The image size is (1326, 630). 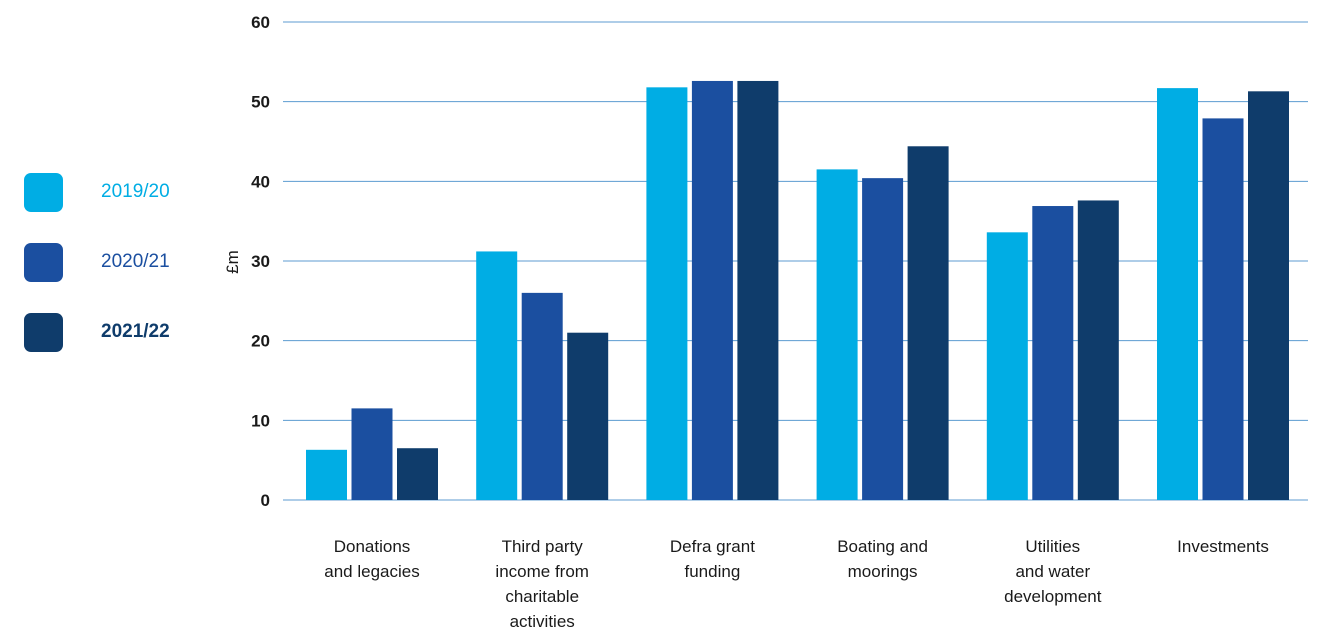 I want to click on x-tick-label: moorings, so click(x=883, y=571).